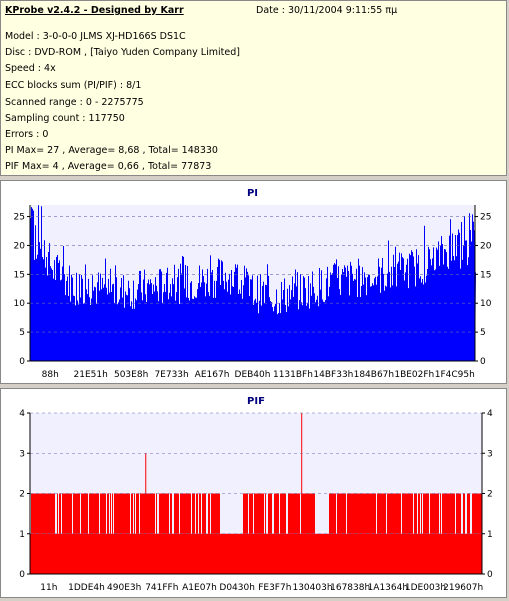  Describe the element at coordinates (237, 588) in the screenshot. I see `x-tick-label: D0430h` at that location.